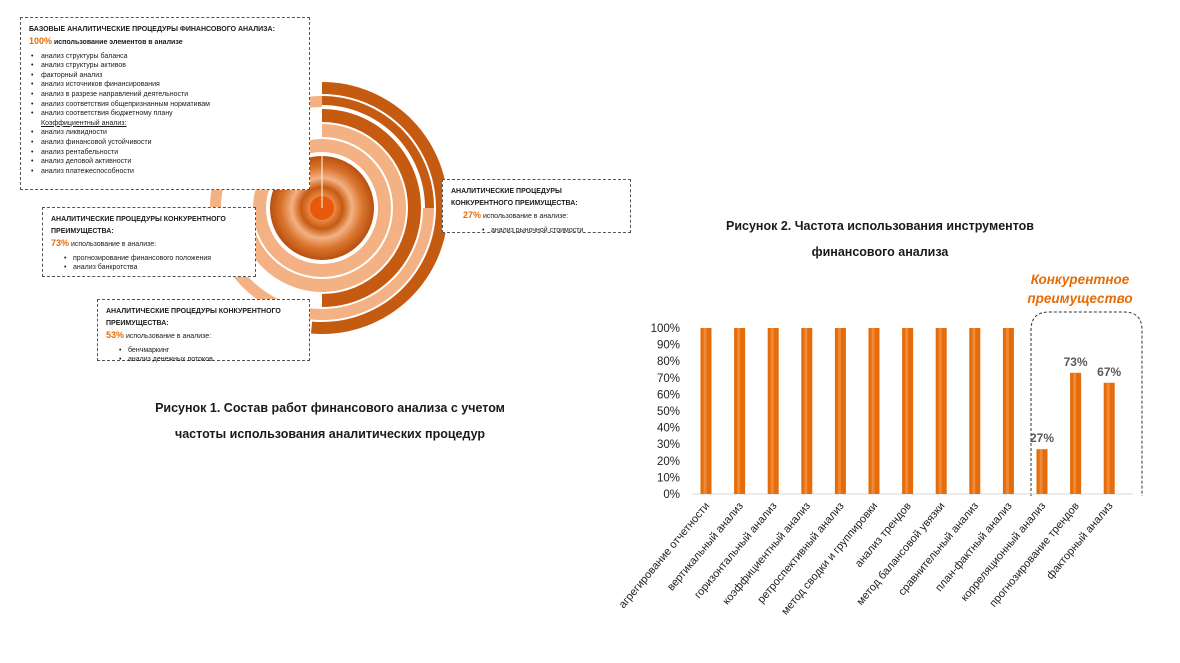  What do you see at coordinates (210, 360) in the screenshot?
I see `list-item: анализ денежных потоков` at bounding box center [210, 360].